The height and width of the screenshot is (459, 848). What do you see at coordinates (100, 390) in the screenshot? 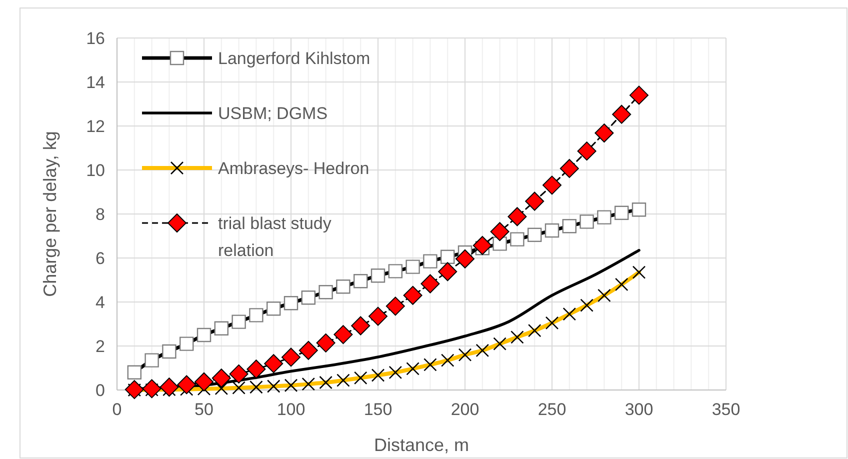
I see `y-tick-label: 0` at bounding box center [100, 390].